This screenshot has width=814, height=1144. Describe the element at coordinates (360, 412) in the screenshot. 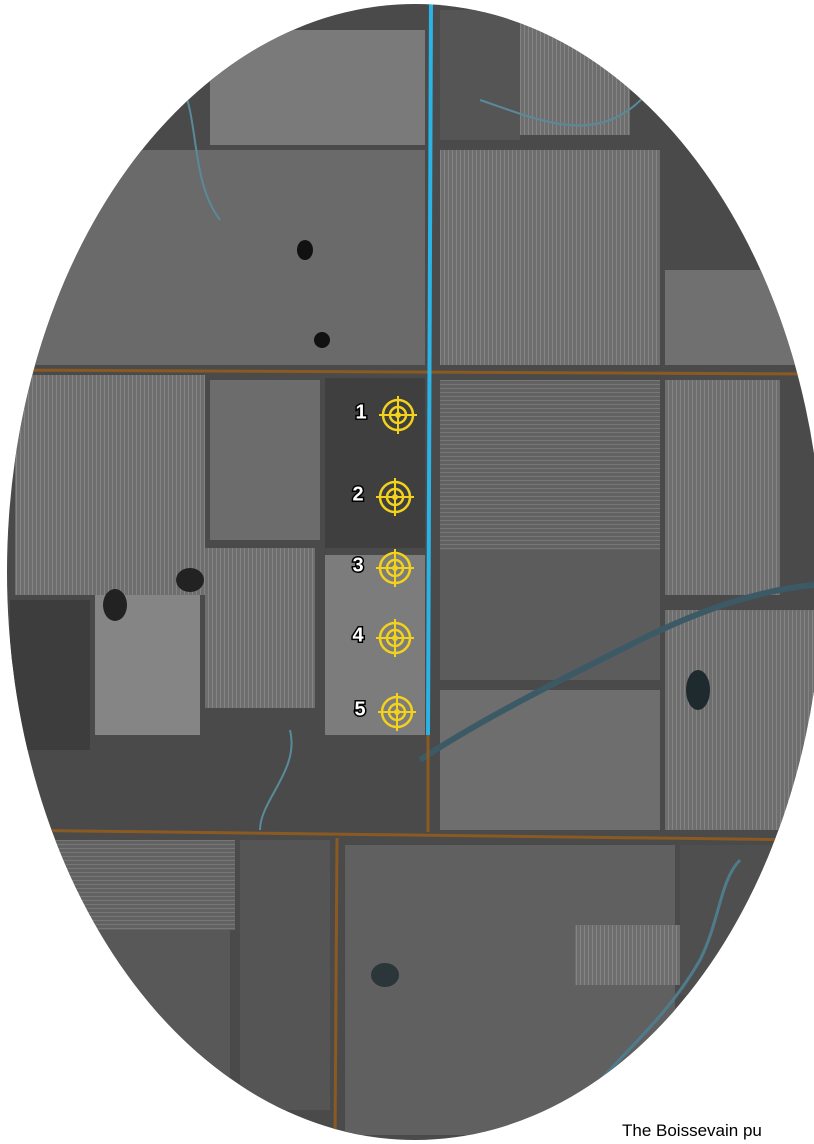

I see `marker-label: 1` at that location.